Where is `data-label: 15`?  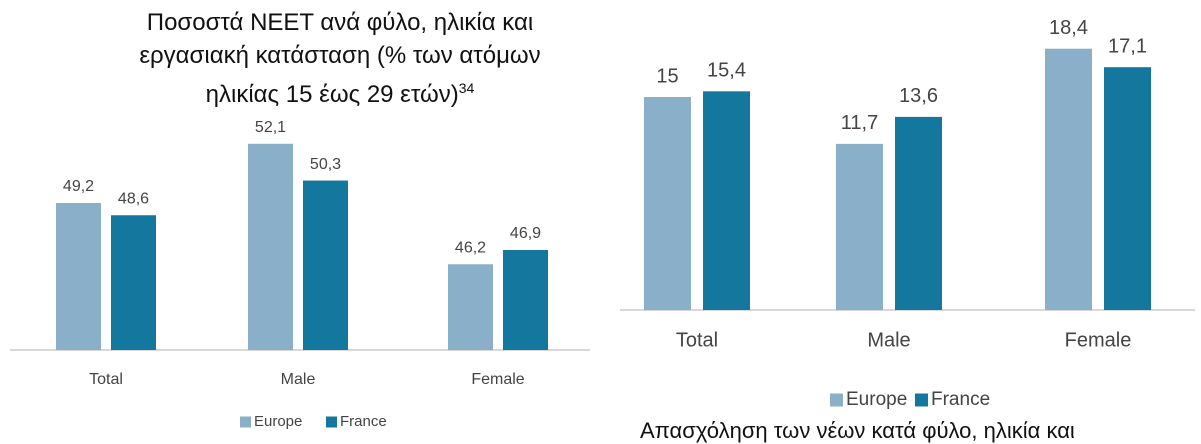 data-label: 15 is located at coordinates (667, 76).